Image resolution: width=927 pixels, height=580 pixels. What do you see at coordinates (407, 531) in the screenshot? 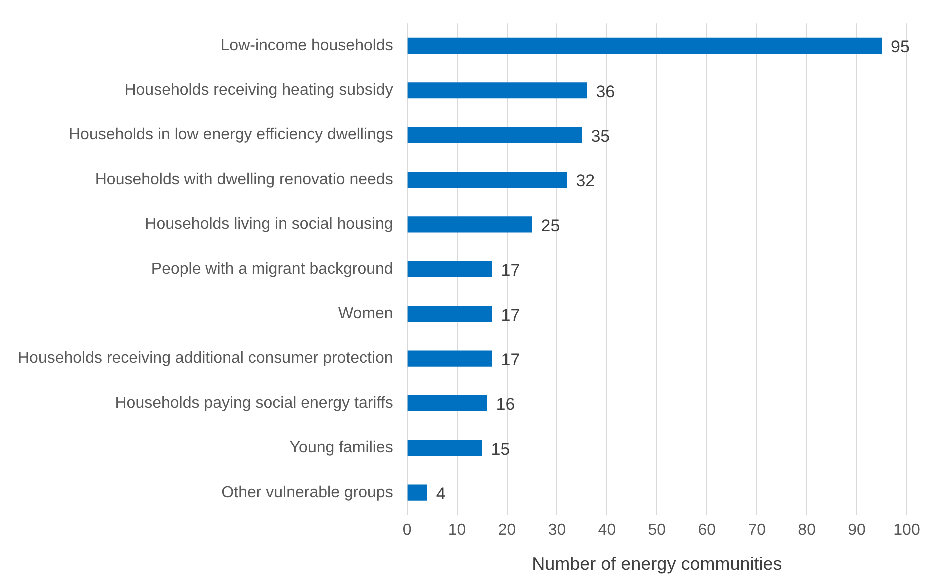
I see `x-tick-label: 0` at bounding box center [407, 531].